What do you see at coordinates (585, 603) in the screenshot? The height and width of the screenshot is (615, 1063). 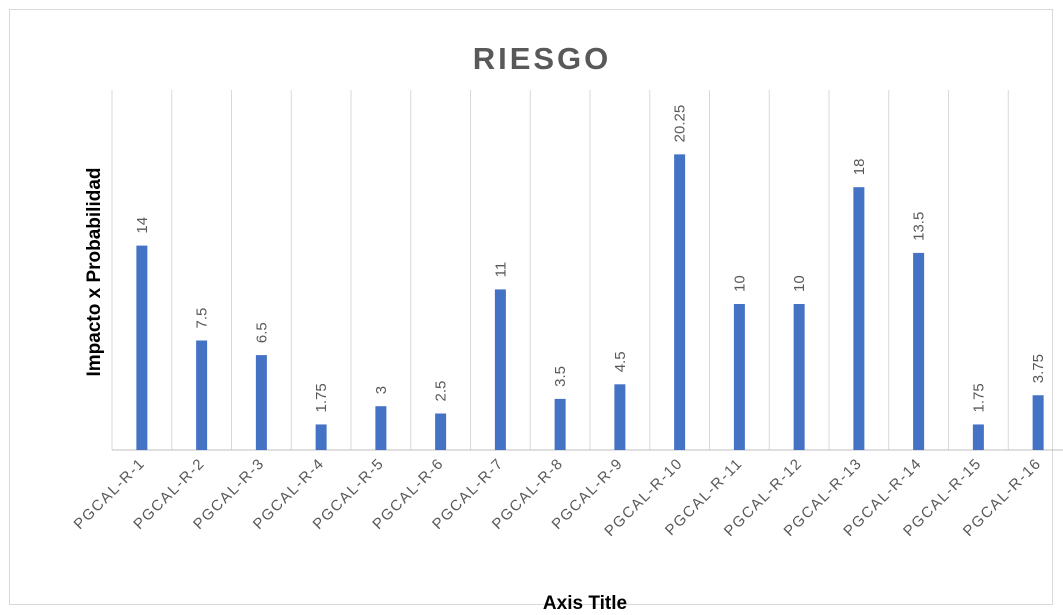 I see `x-axis-title: Axis Title` at bounding box center [585, 603].